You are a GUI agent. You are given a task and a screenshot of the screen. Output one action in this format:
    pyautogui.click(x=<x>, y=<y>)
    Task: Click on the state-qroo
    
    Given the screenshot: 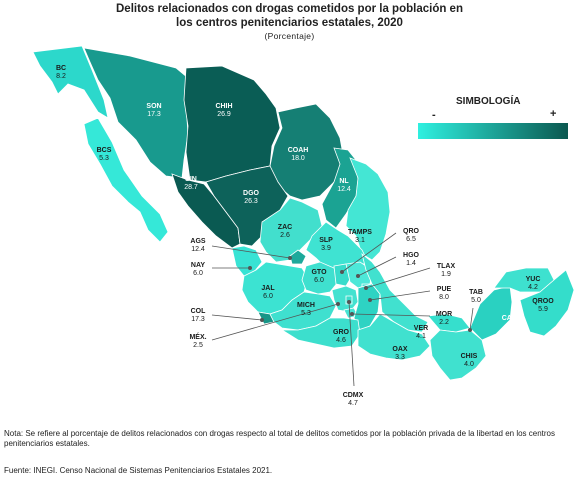 What is the action you would take?
    pyautogui.click(x=547, y=303)
    